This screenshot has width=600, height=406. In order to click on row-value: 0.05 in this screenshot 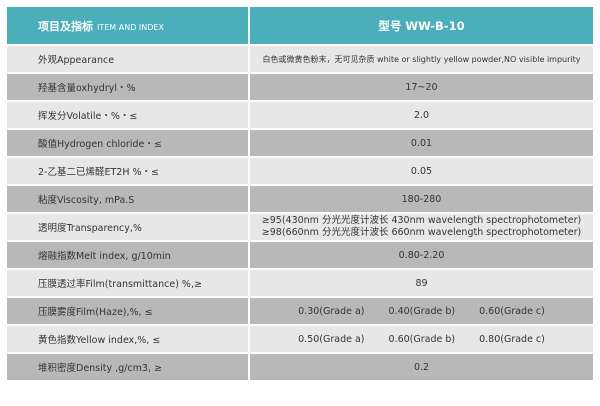, I will do `click(421, 171)`.